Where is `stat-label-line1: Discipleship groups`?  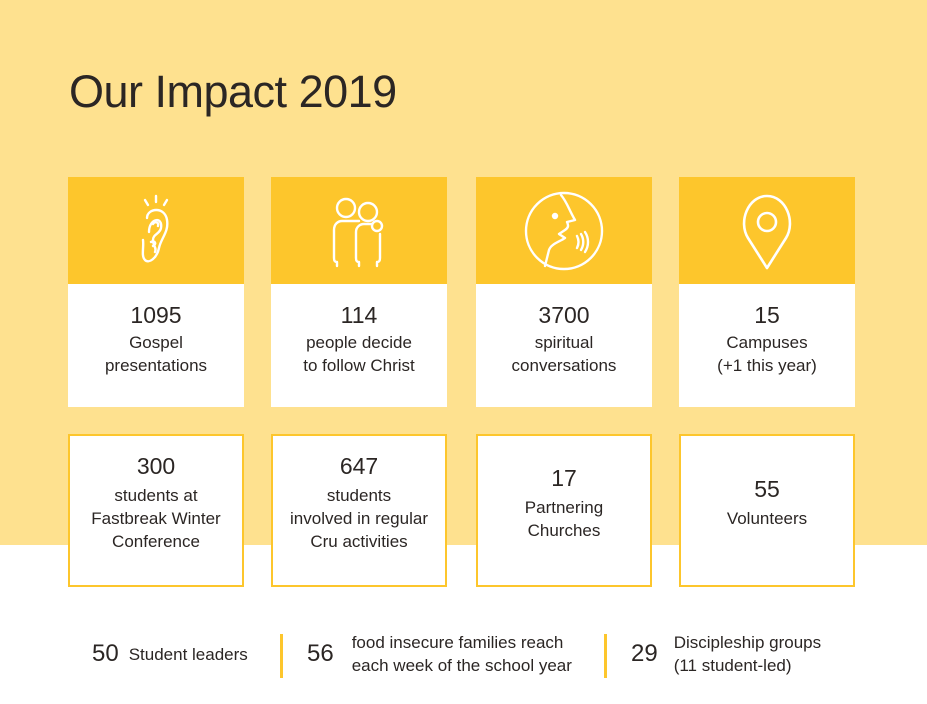
stat-label-line1: Discipleship groups is located at coordinates (747, 642).